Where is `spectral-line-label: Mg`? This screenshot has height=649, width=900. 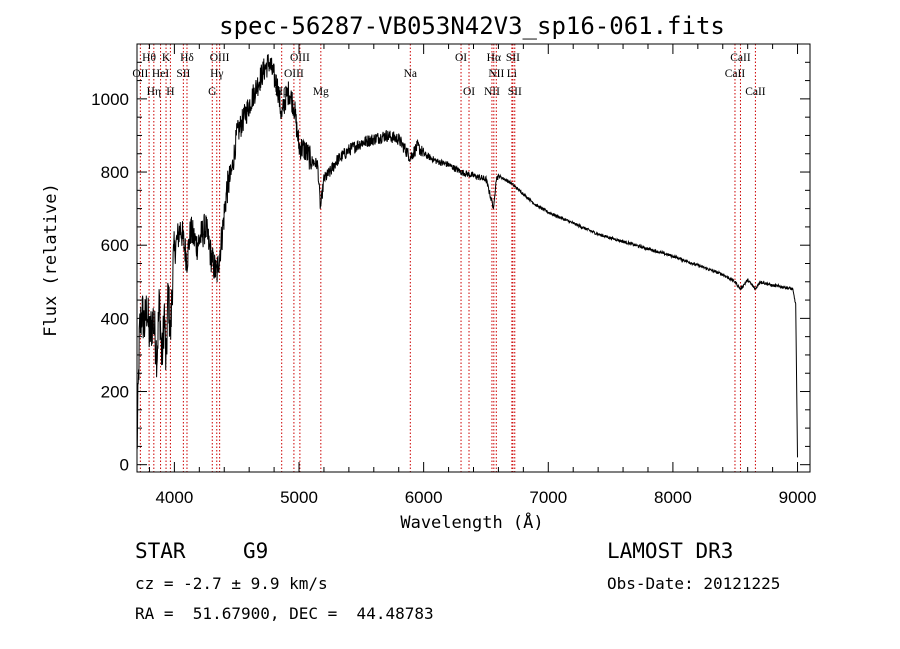 spectral-line-label: Mg is located at coordinates (321, 92).